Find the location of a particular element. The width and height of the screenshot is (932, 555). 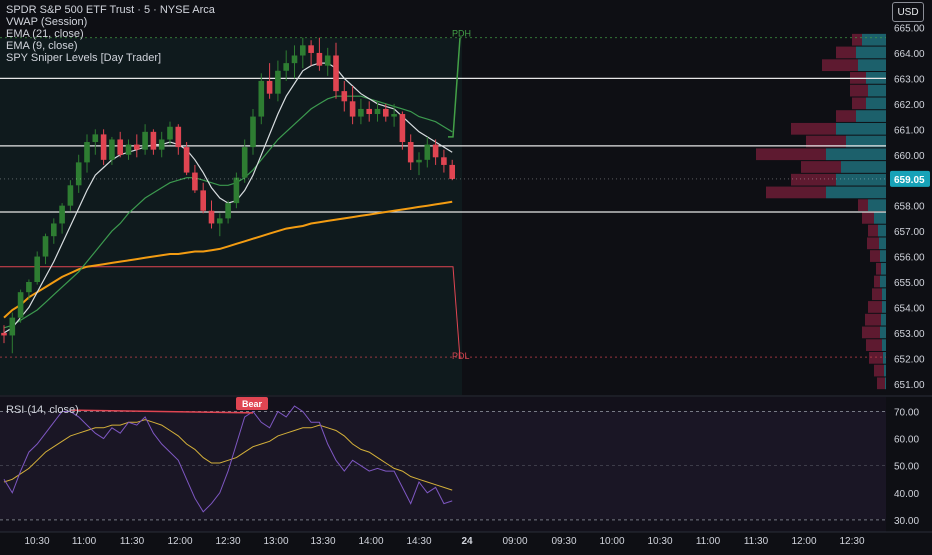

pdh-label: PDH is located at coordinates (461, 34).